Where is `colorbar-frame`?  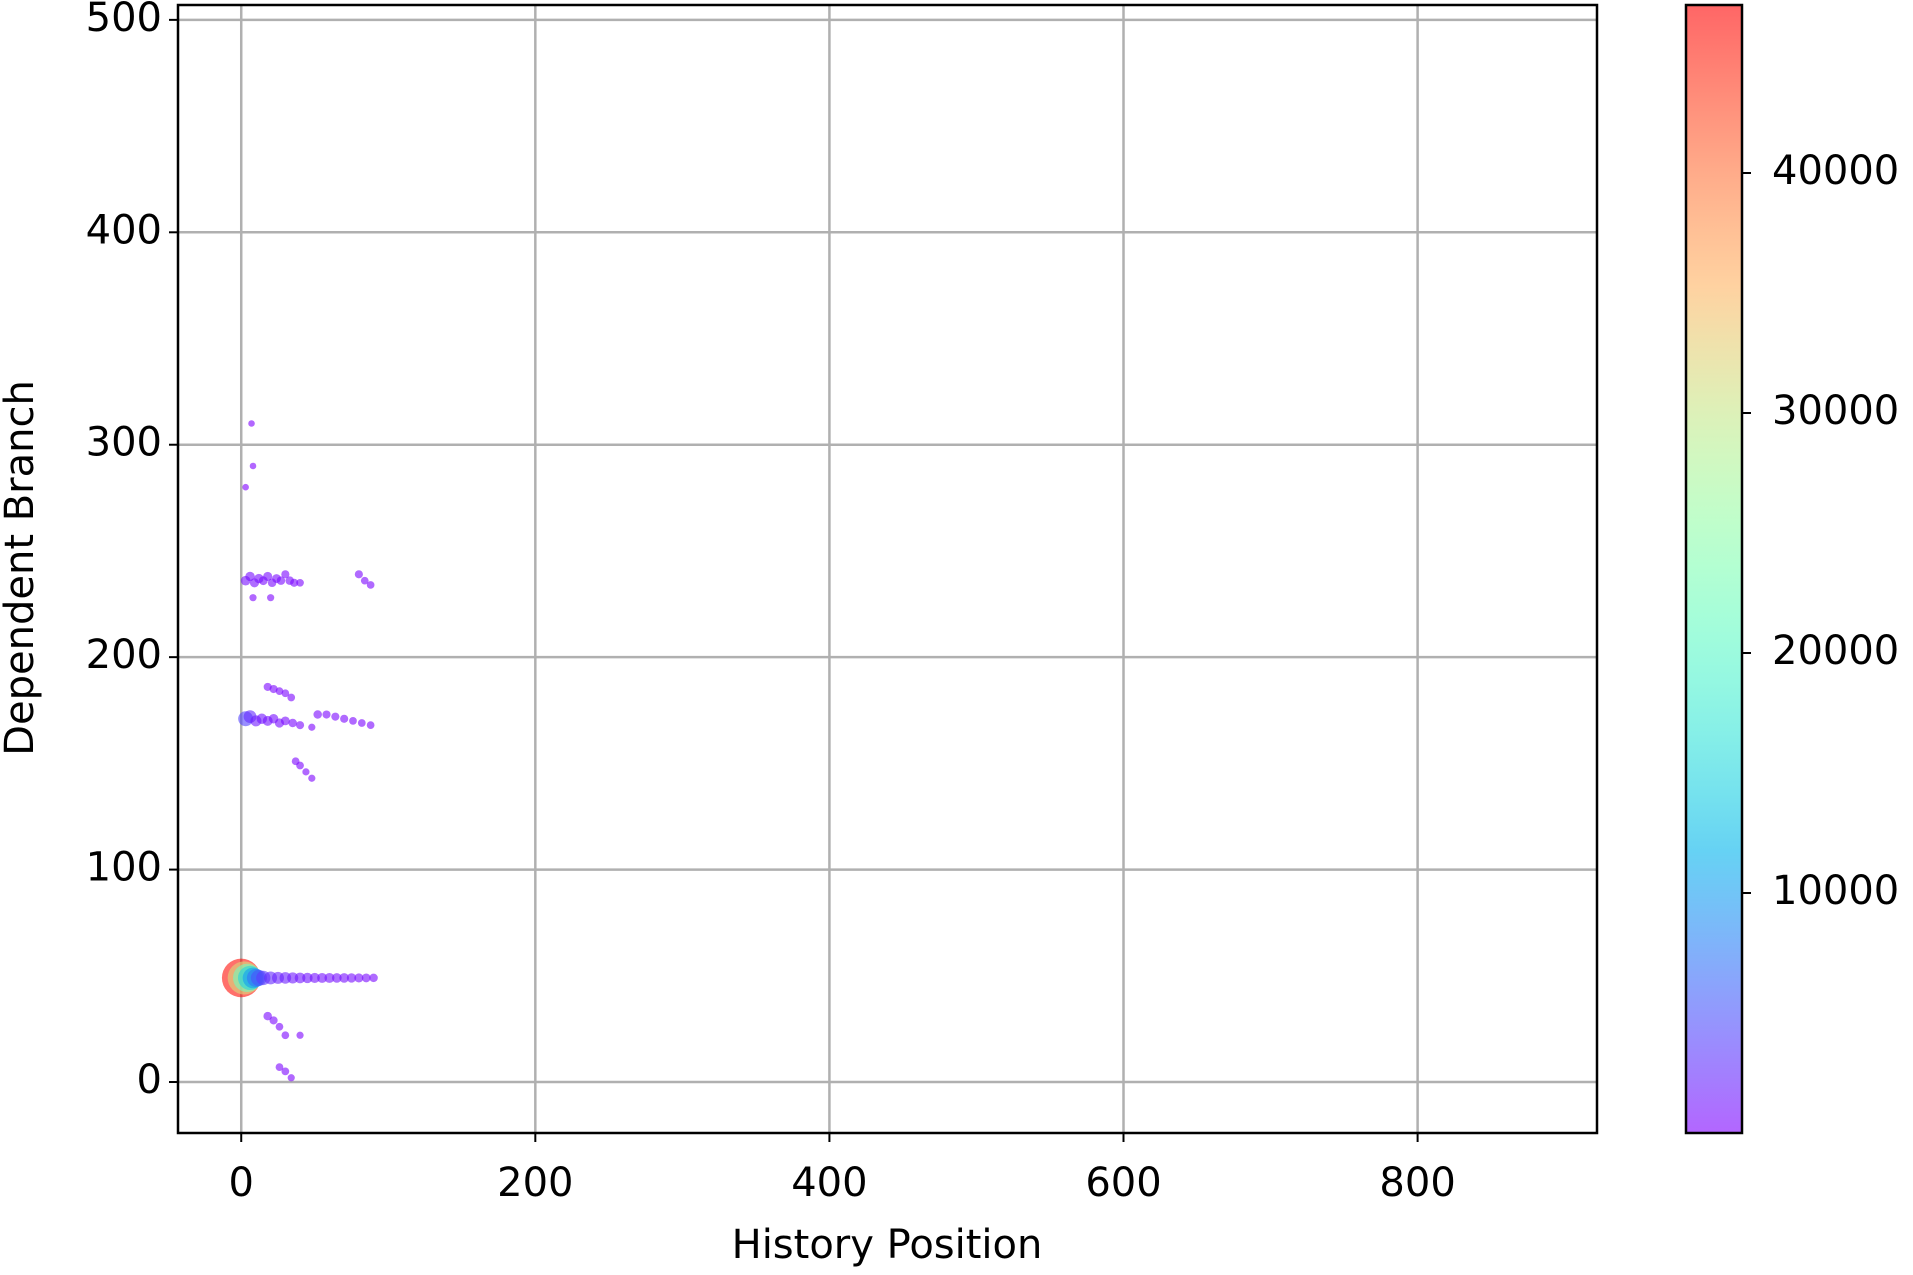 colorbar-frame is located at coordinates (1714, 569).